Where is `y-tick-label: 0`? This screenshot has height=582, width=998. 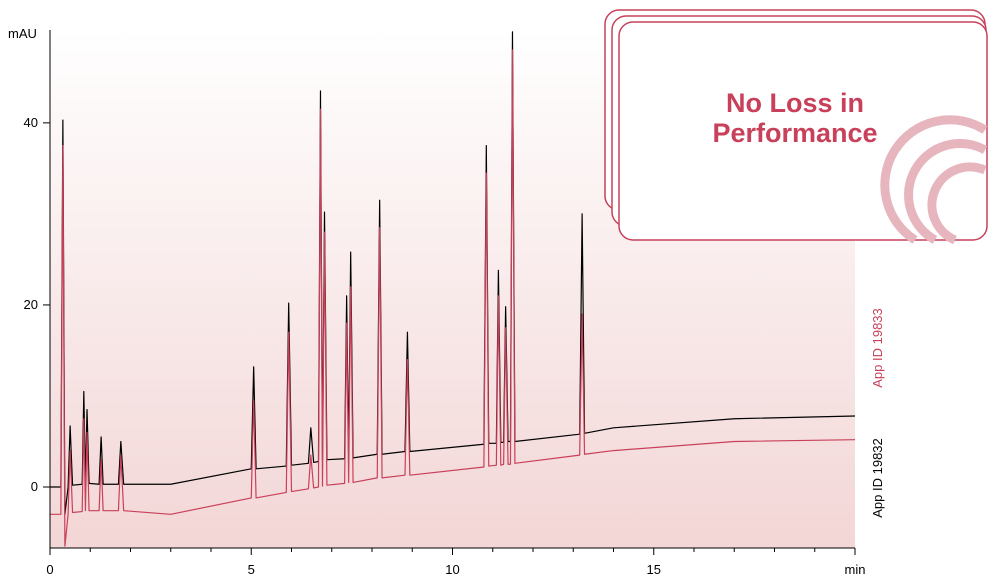
y-tick-label: 0 is located at coordinates (34, 486).